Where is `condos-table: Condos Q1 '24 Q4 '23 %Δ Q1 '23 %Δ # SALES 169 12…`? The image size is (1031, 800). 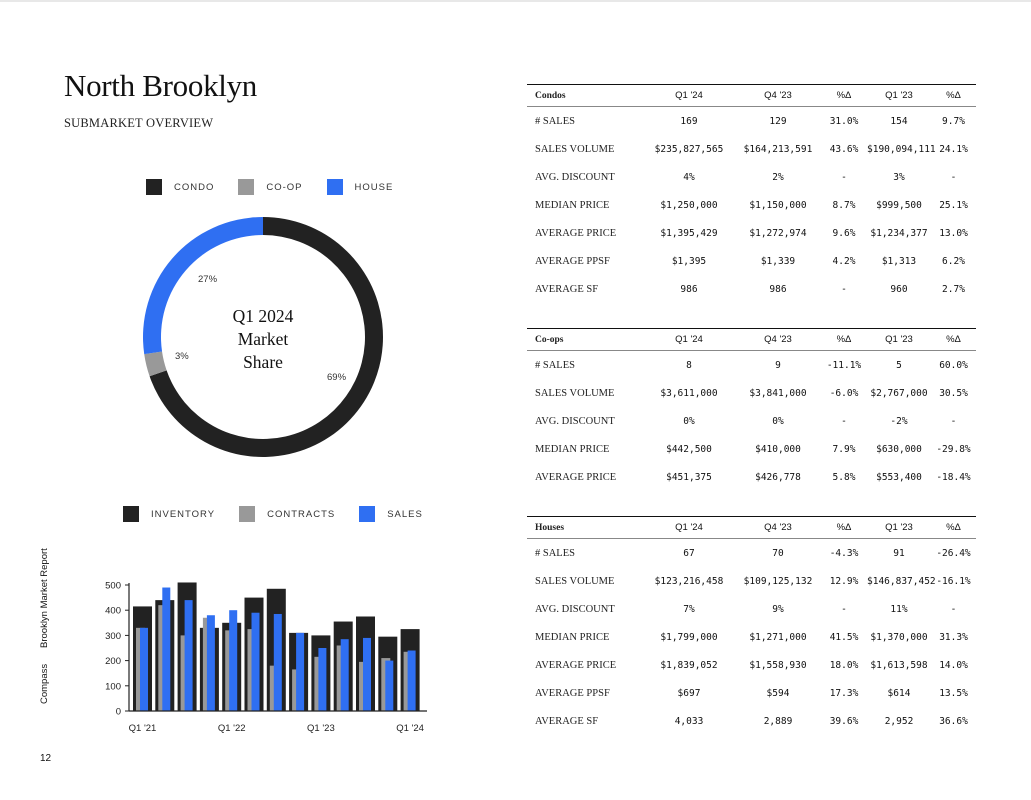
condos-table: Condos Q1 '24 Q4 '23 %Δ Q1 '23 %Δ # SALES 169 12… is located at coordinates (751, 193).